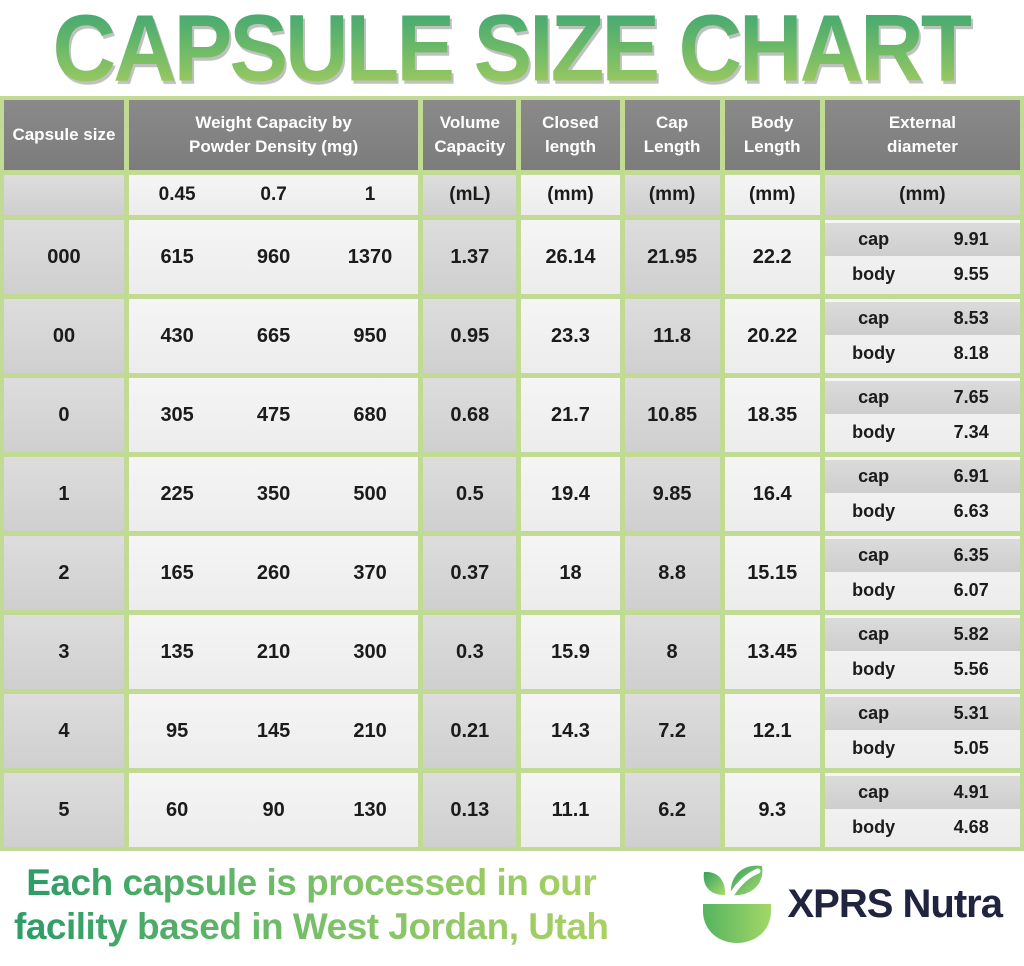 The width and height of the screenshot is (1024, 966). I want to click on weight-at-1: 680, so click(370, 414).